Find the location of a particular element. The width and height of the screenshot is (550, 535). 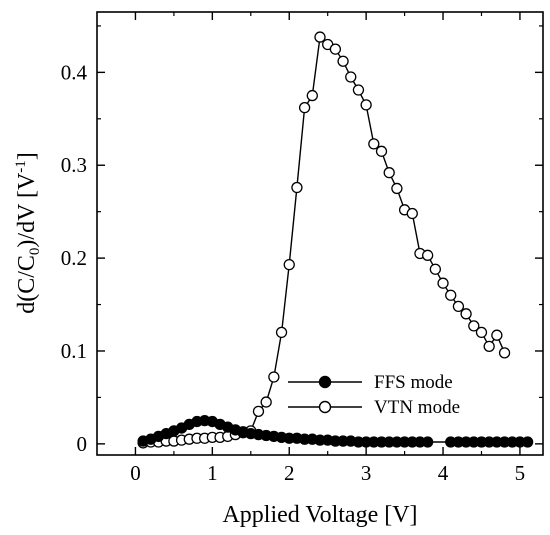

legend-label-ffs-mode: FFS mode is located at coordinates (413, 382).